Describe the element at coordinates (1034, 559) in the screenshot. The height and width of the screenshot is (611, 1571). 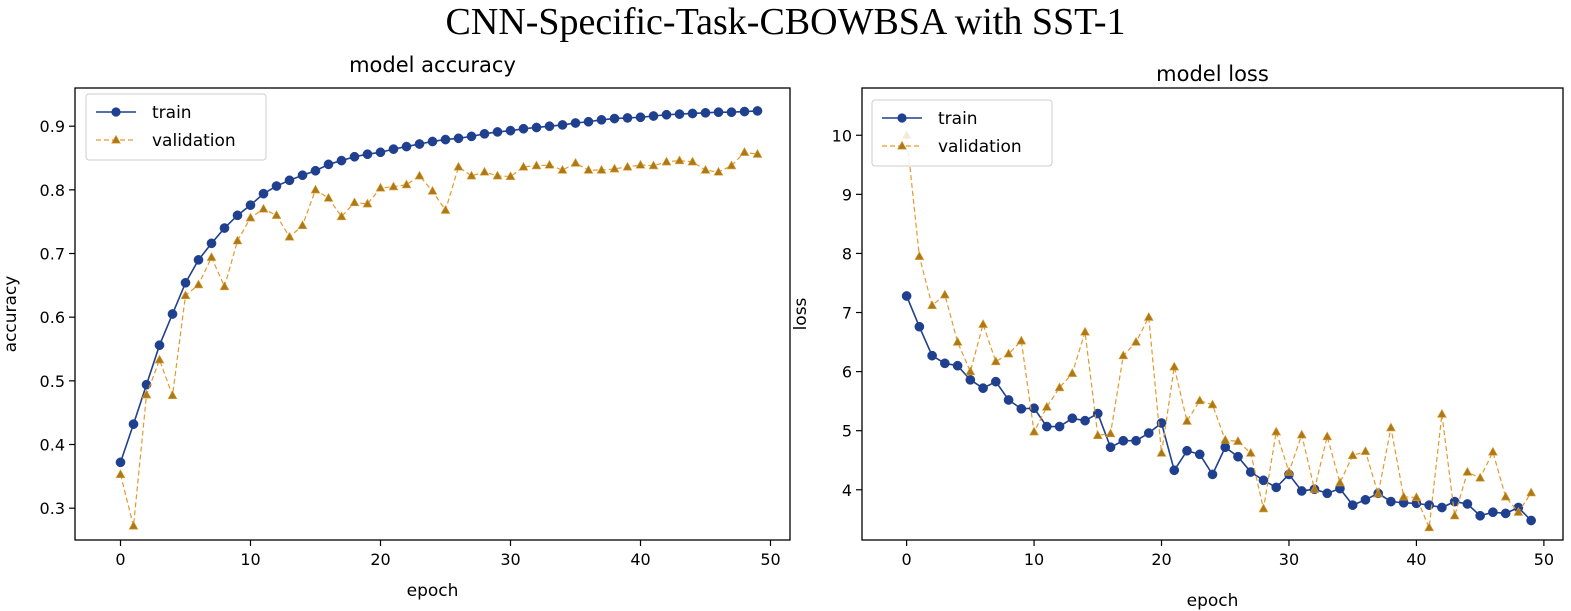
I see `loss-x-tick-label: 10` at that location.